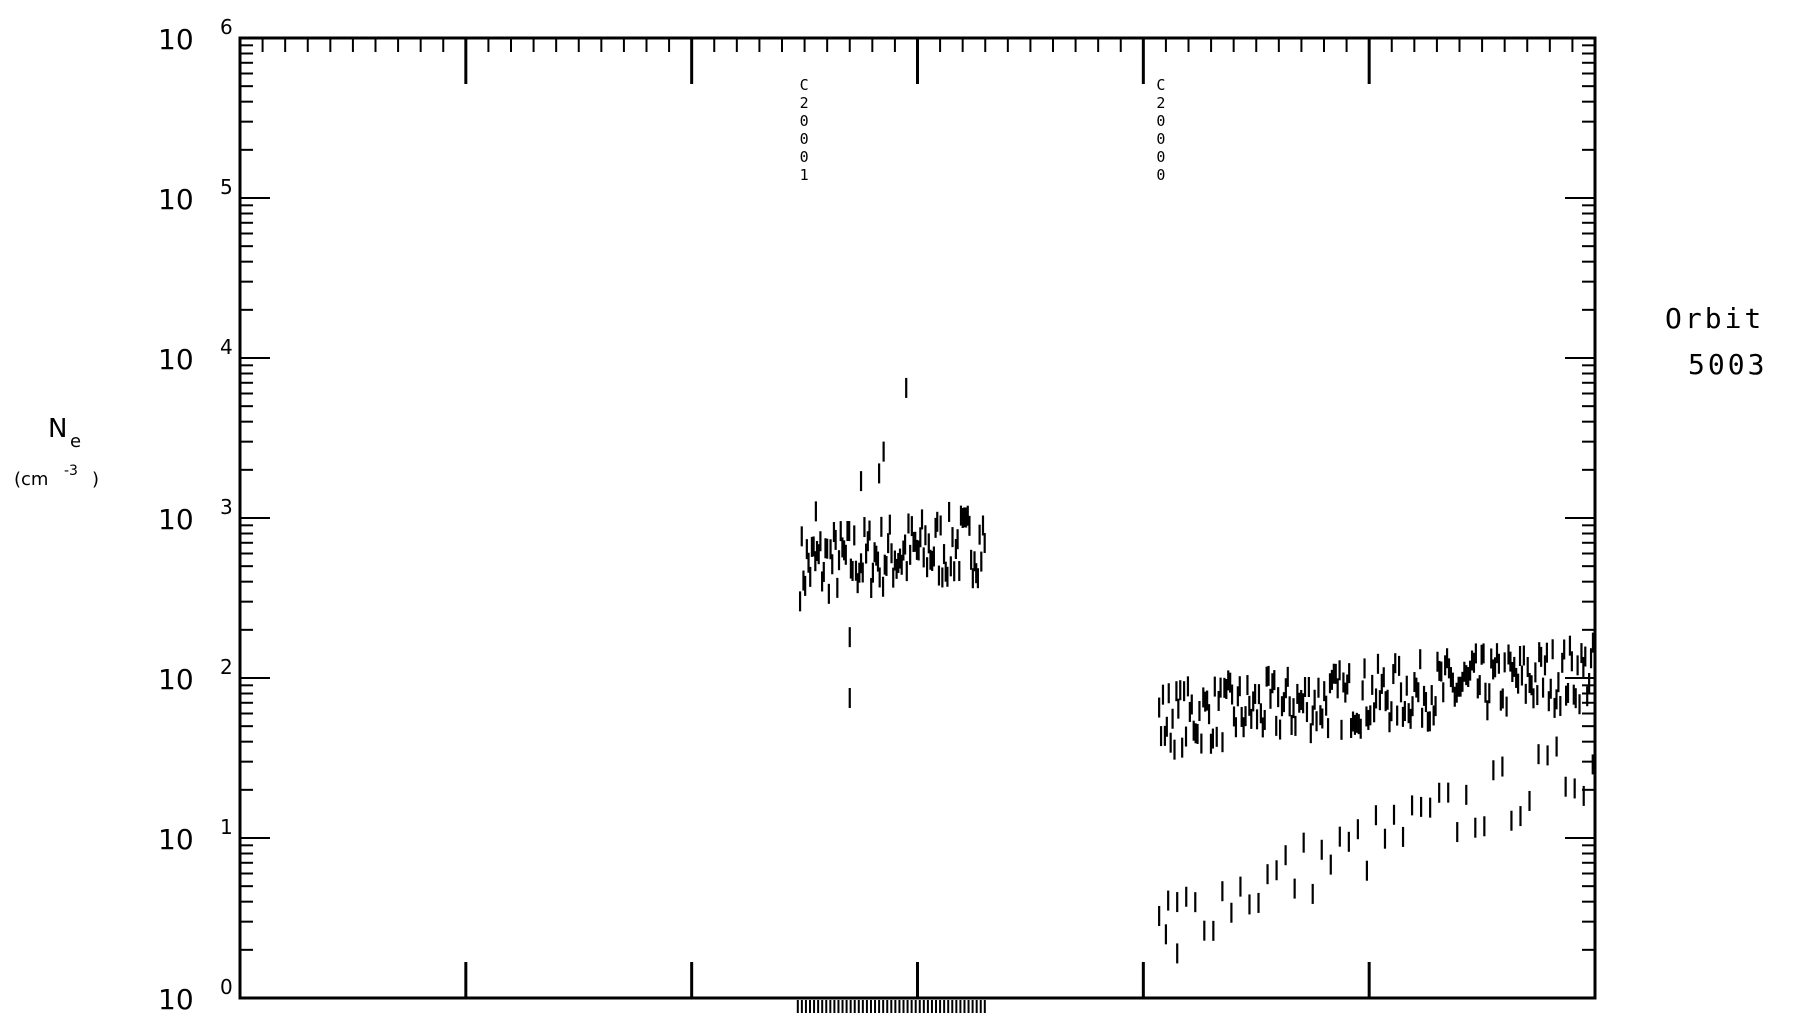  I want to click on y-tick-label-exp: 1, so click(226, 827).